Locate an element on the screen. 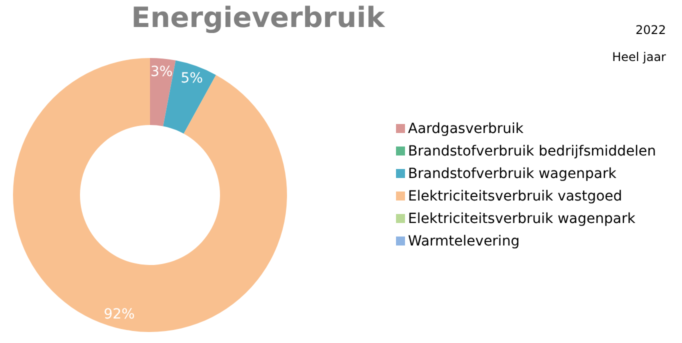  chart-subtitle: 2022 is located at coordinates (650, 30).